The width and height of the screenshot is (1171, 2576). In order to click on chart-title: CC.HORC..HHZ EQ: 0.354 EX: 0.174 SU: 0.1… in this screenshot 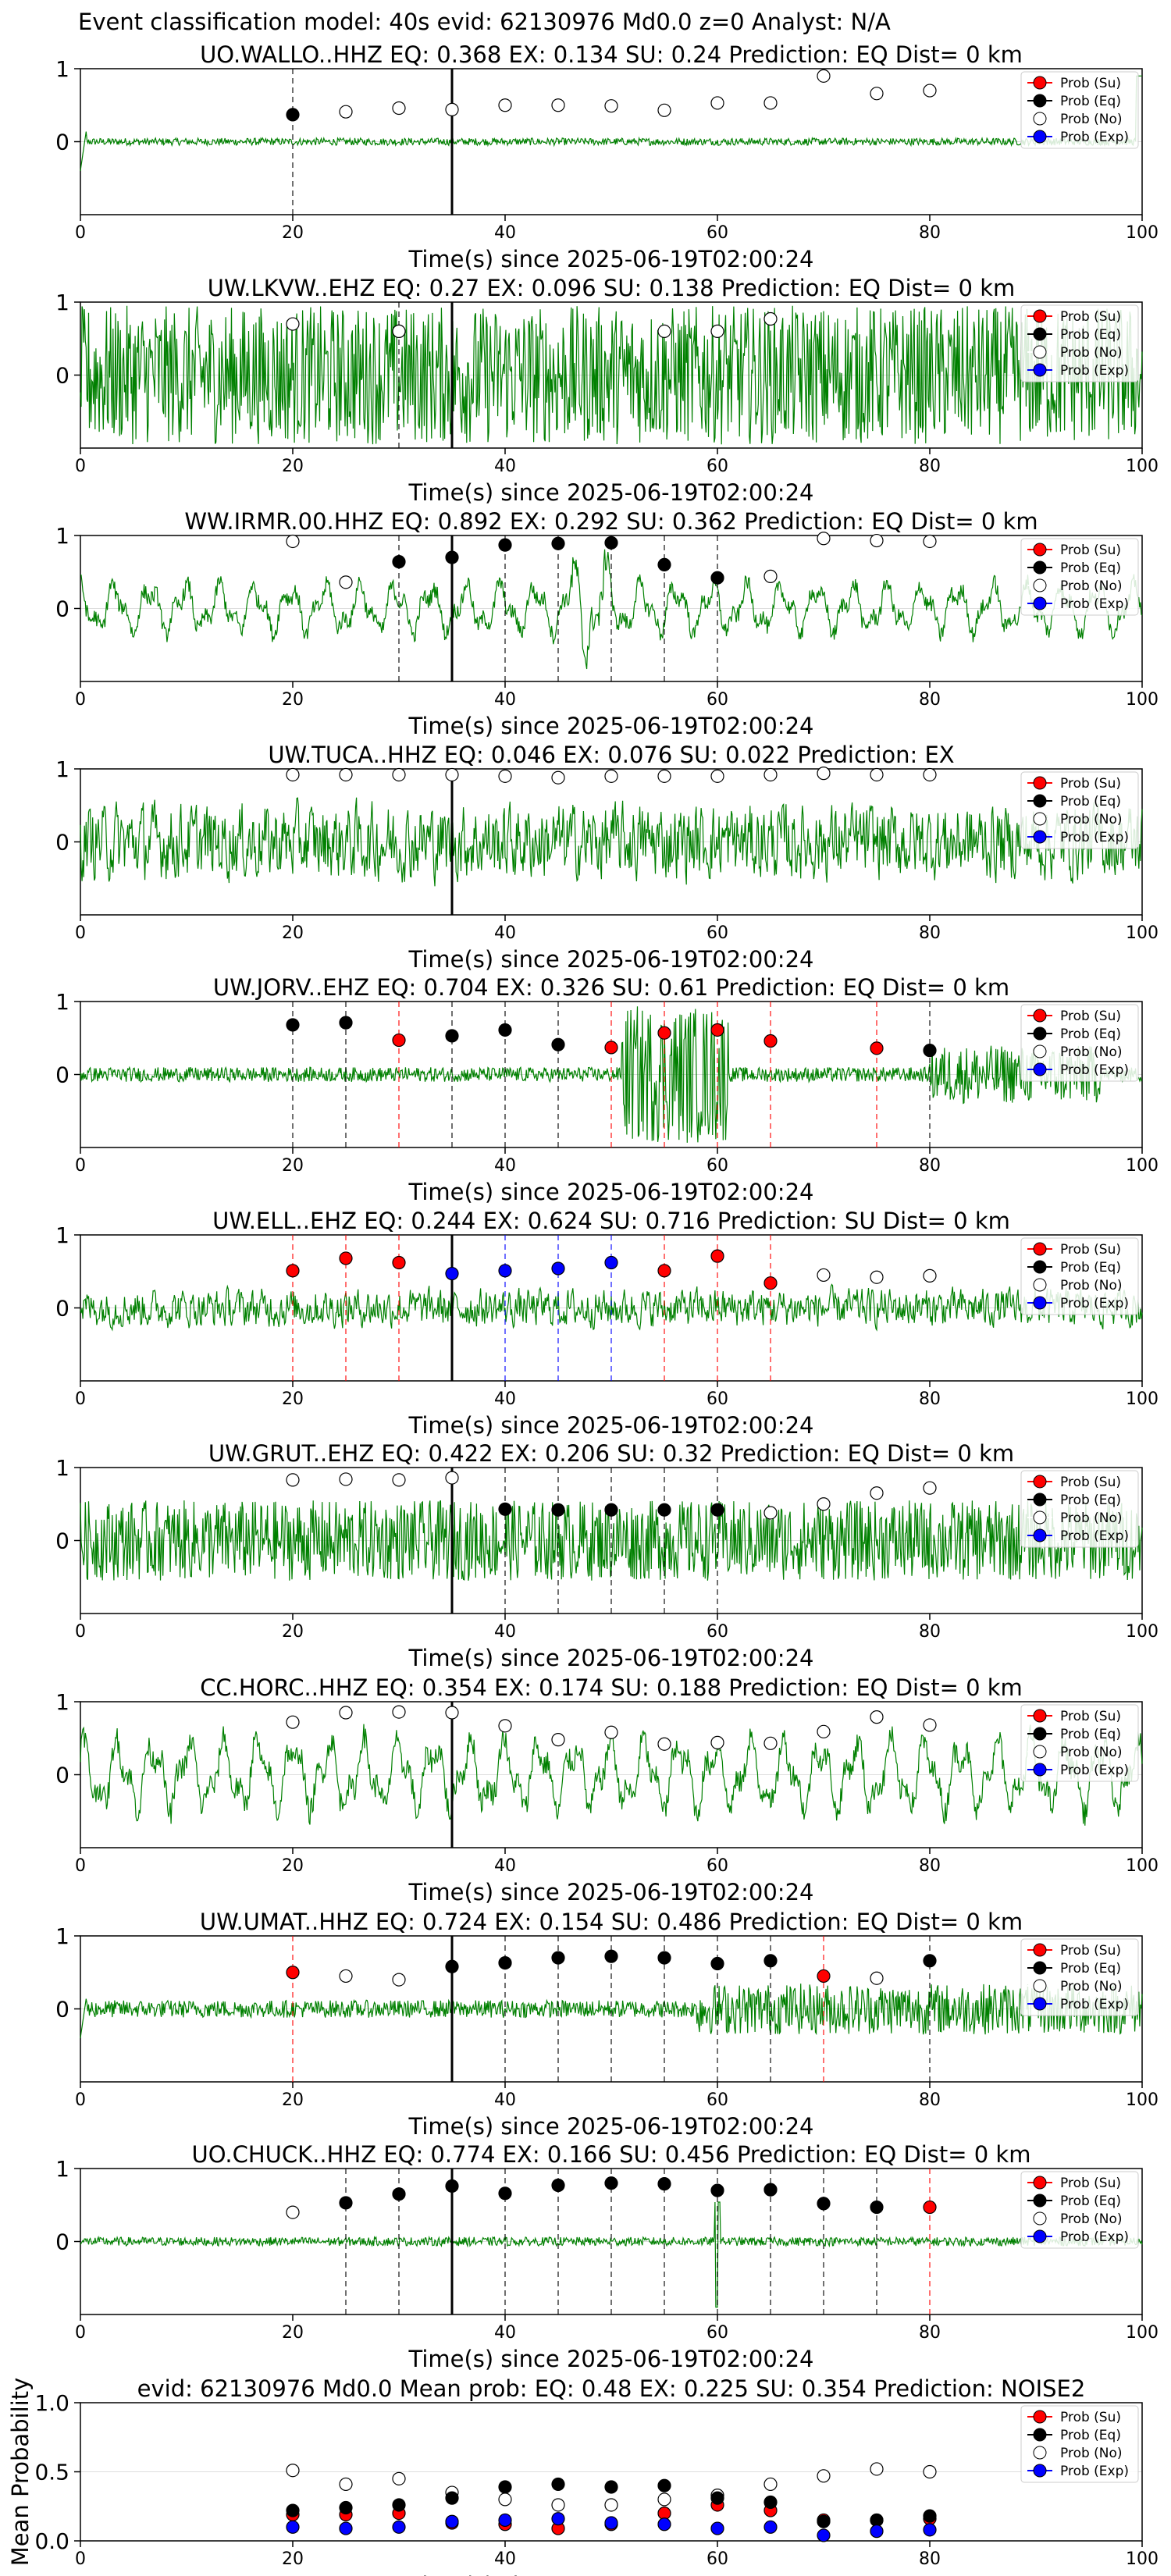, I will do `click(611, 1687)`.